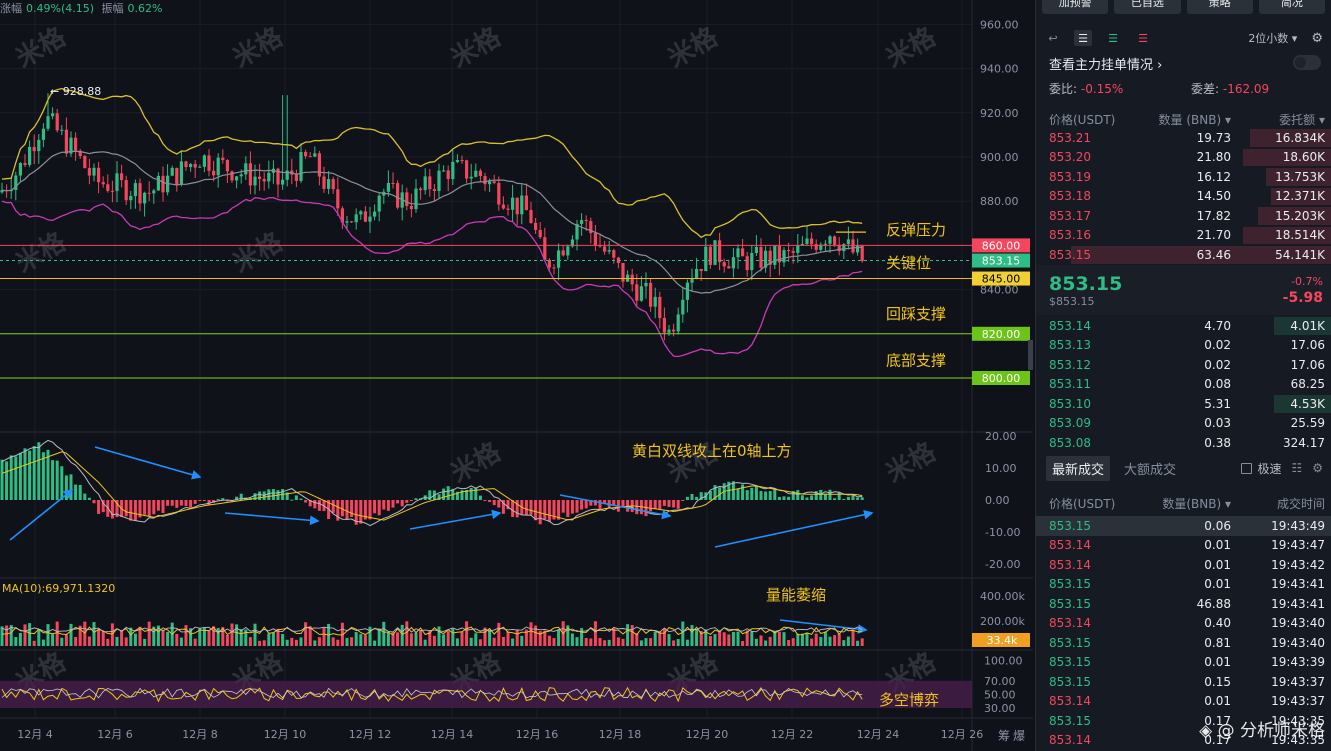 The height and width of the screenshot is (751, 1331). I want to click on trade-row: 853.14 0.01 19:43:47, so click(1183, 546).